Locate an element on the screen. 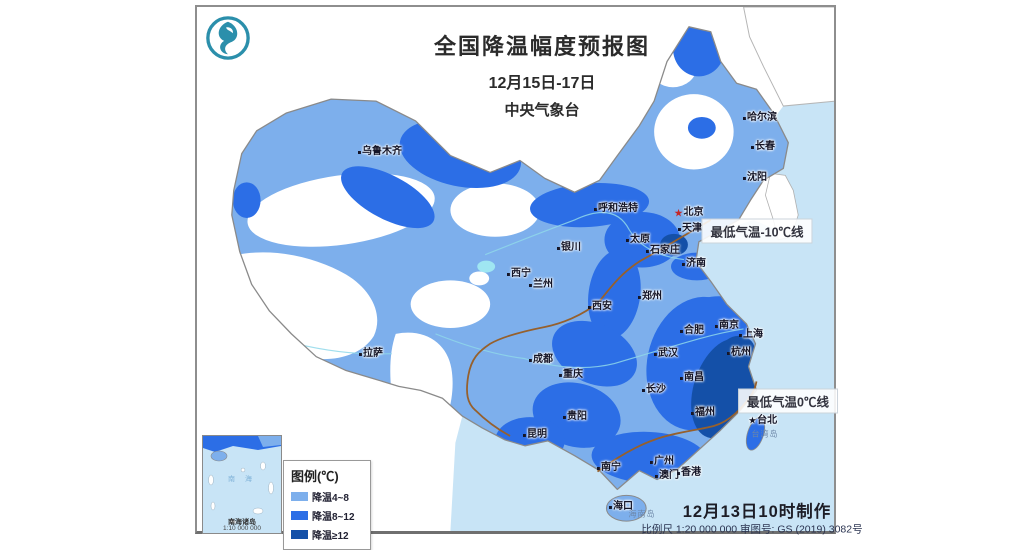 The width and height of the screenshot is (1024, 550). hainan-island is located at coordinates (626, 508).